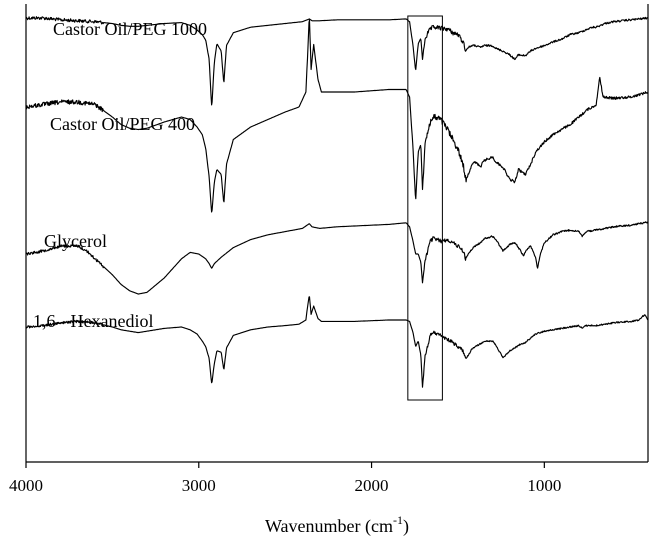  What do you see at coordinates (337, 525) in the screenshot?
I see `x-axis-title: Wavenumber (cm-1)` at bounding box center [337, 525].